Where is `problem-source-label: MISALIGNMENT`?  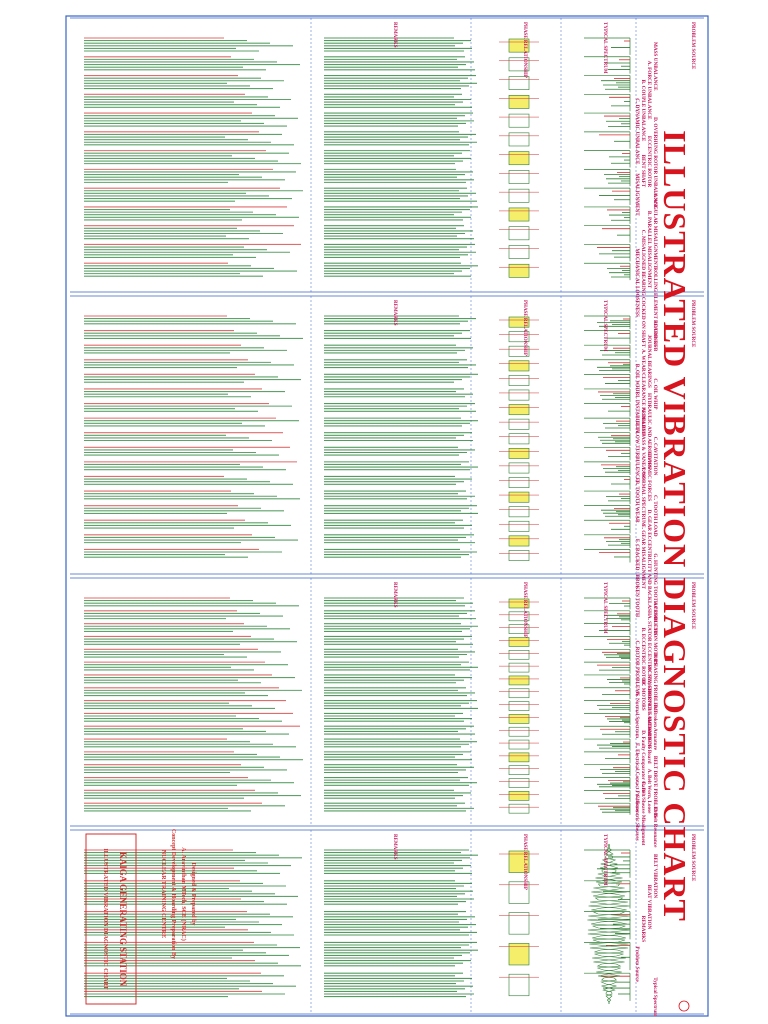
problem-source-label: MISALIGNMENT is located at coordinates (637, 194).